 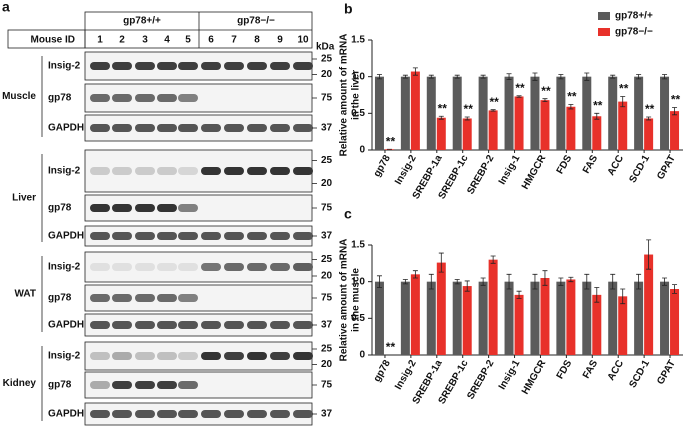 What do you see at coordinates (358, 245) in the screenshot?
I see `y-tick-label: 1.5` at bounding box center [358, 245].